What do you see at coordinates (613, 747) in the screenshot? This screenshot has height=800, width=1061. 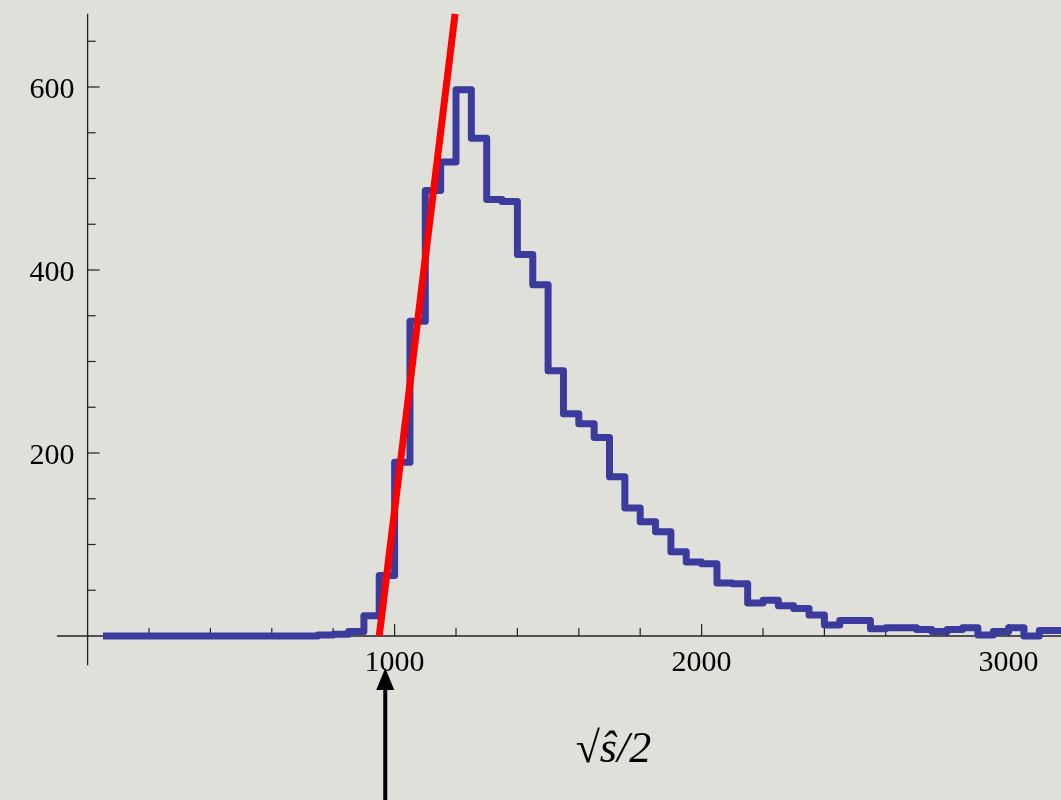 I see `x-axis-title: √ŝ/2` at bounding box center [613, 747].